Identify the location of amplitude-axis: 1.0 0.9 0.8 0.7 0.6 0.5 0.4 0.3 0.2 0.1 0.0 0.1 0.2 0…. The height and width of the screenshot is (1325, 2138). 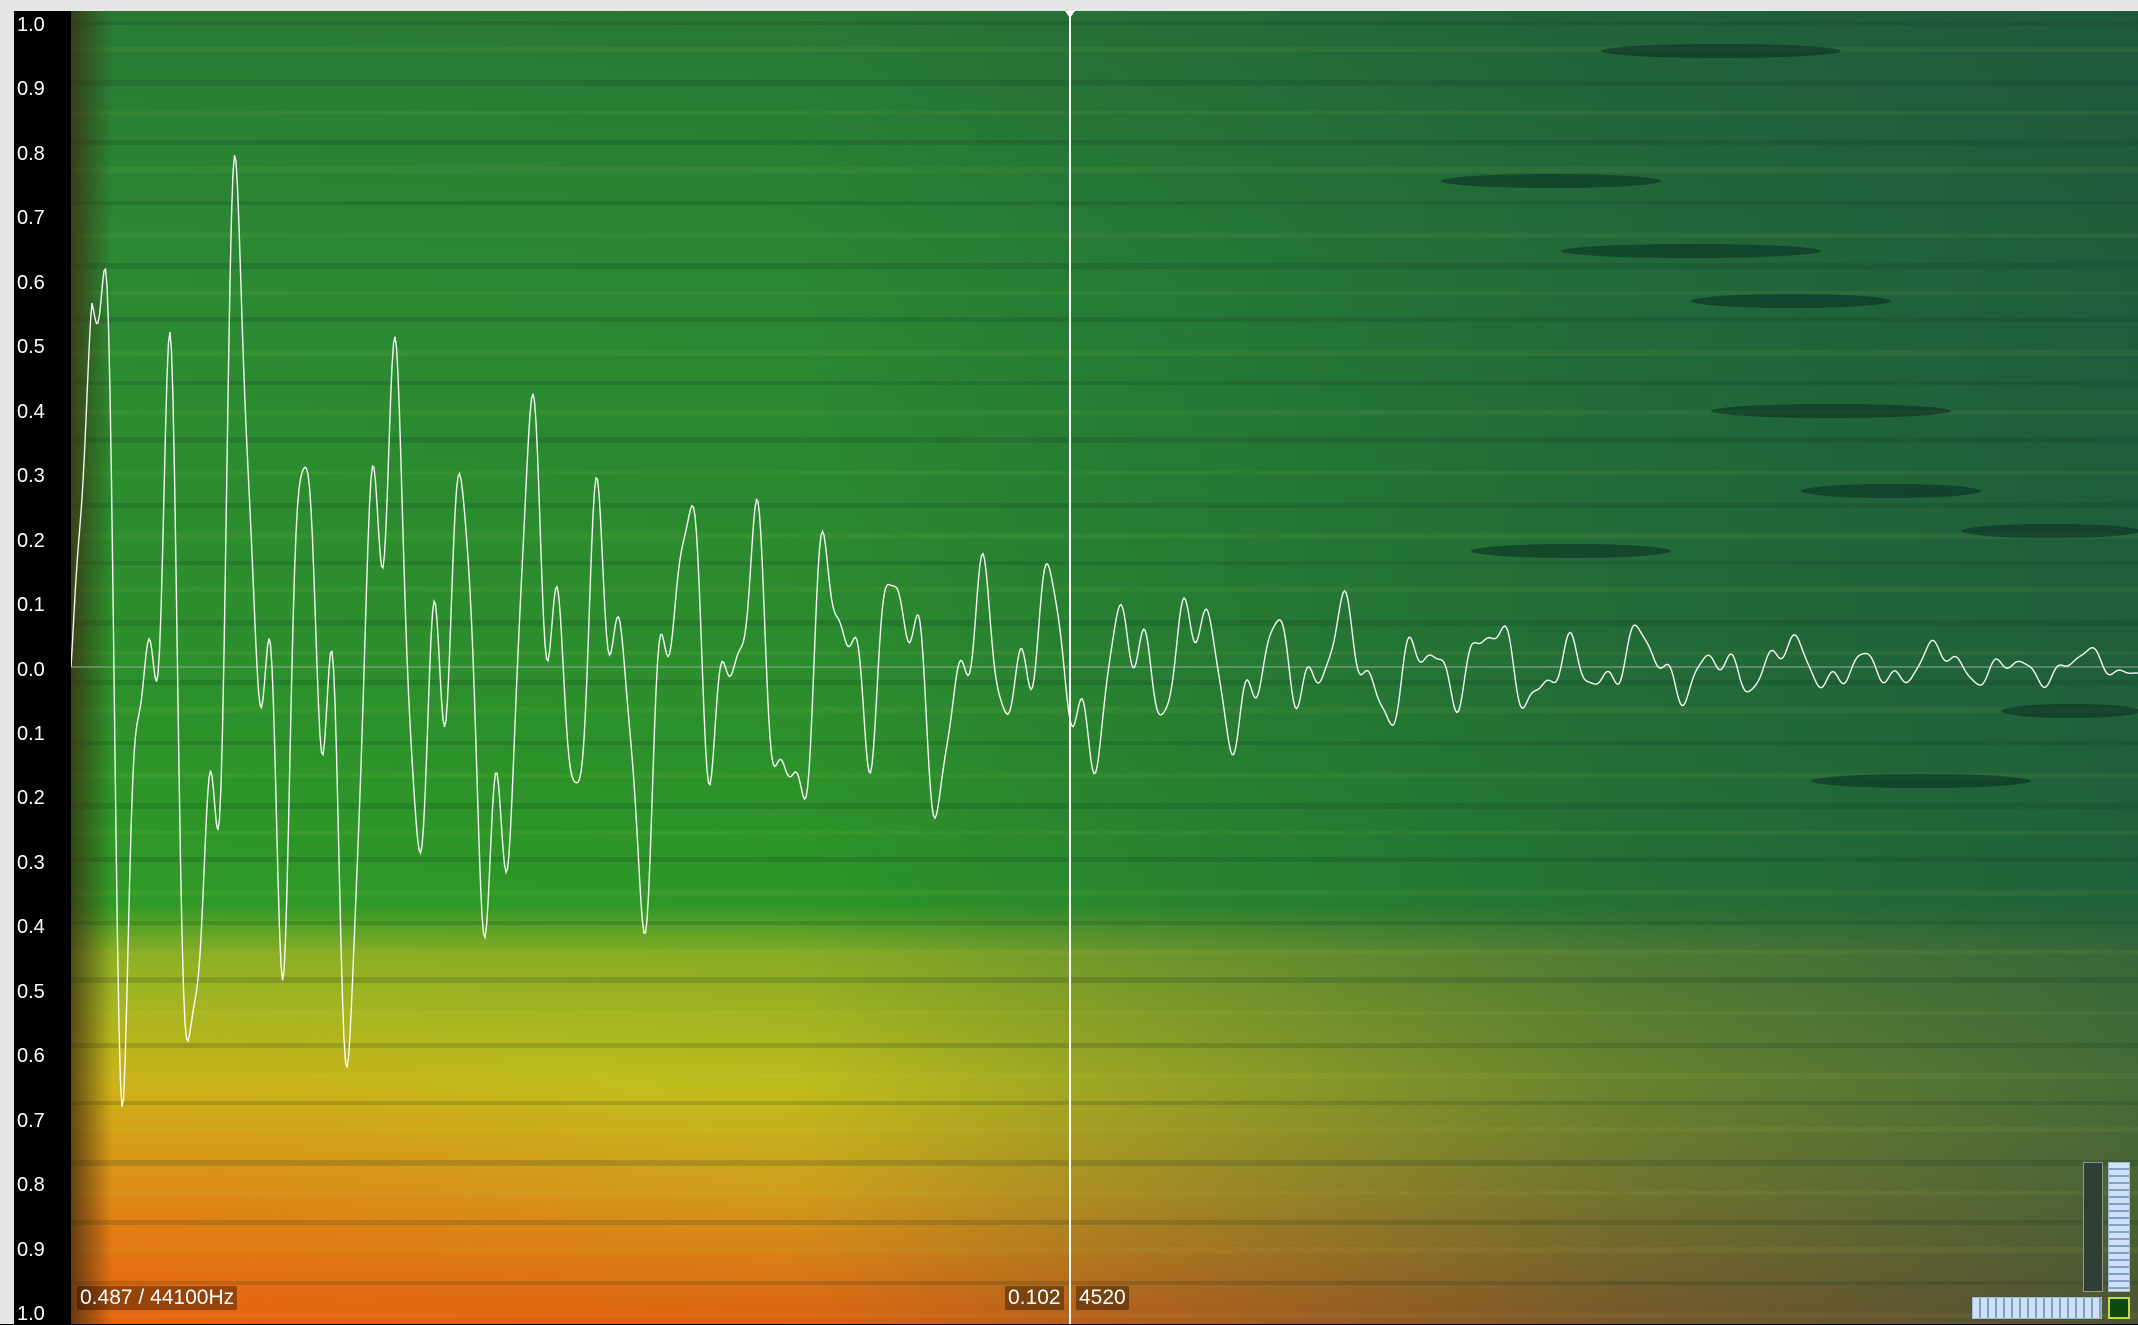
(42, 667).